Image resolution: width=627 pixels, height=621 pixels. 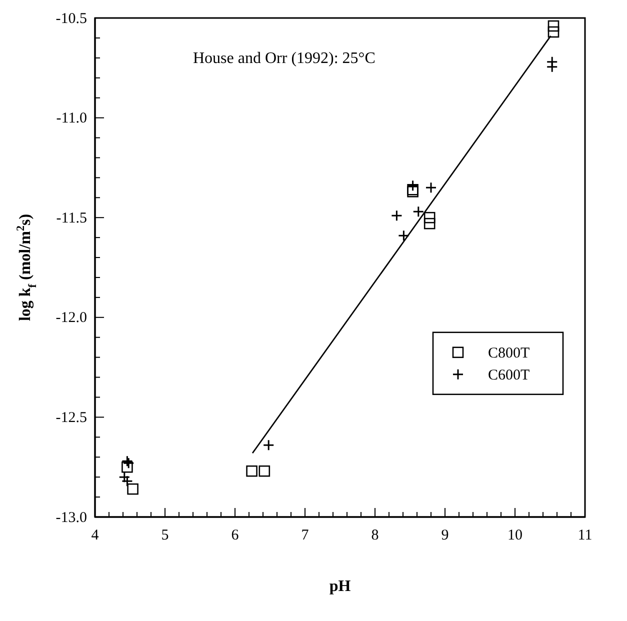 What do you see at coordinates (165, 536) in the screenshot?
I see `x-tick-label: 5` at bounding box center [165, 536].